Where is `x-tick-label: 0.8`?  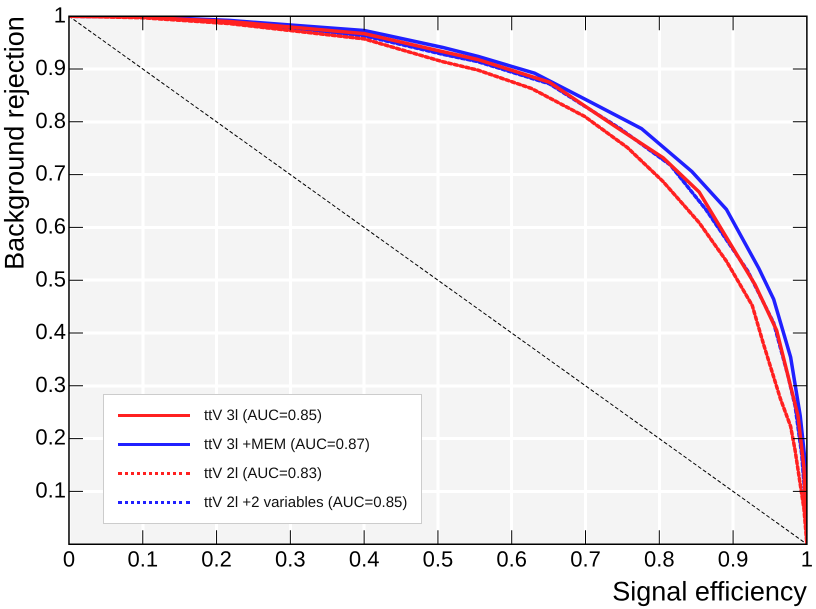
x-tick-label: 0.8 is located at coordinates (659, 559).